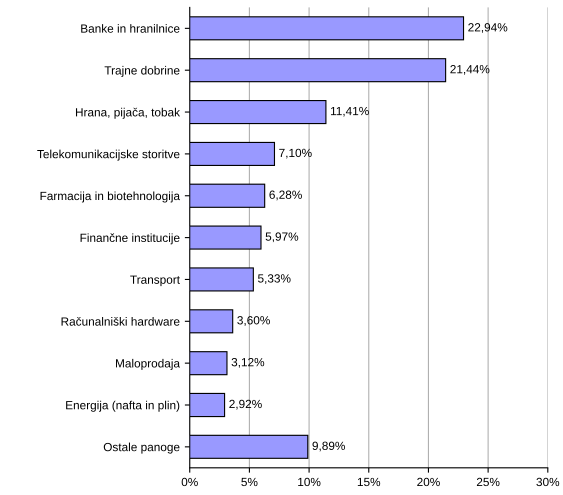  What do you see at coordinates (245, 405) in the screenshot?
I see `data-label: 2,92%` at bounding box center [245, 405].